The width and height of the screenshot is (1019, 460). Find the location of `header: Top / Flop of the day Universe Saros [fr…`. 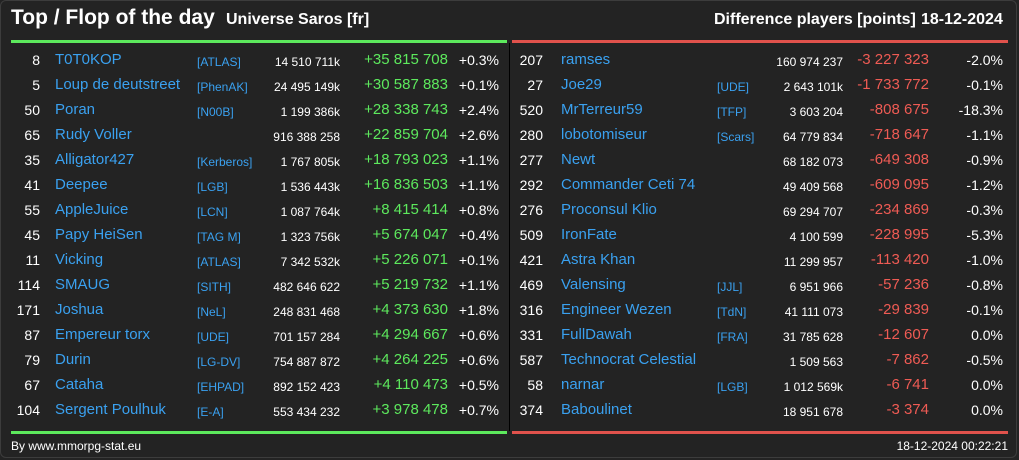

header: Top / Flop of the day Universe Saros [fr… is located at coordinates (509, 20).